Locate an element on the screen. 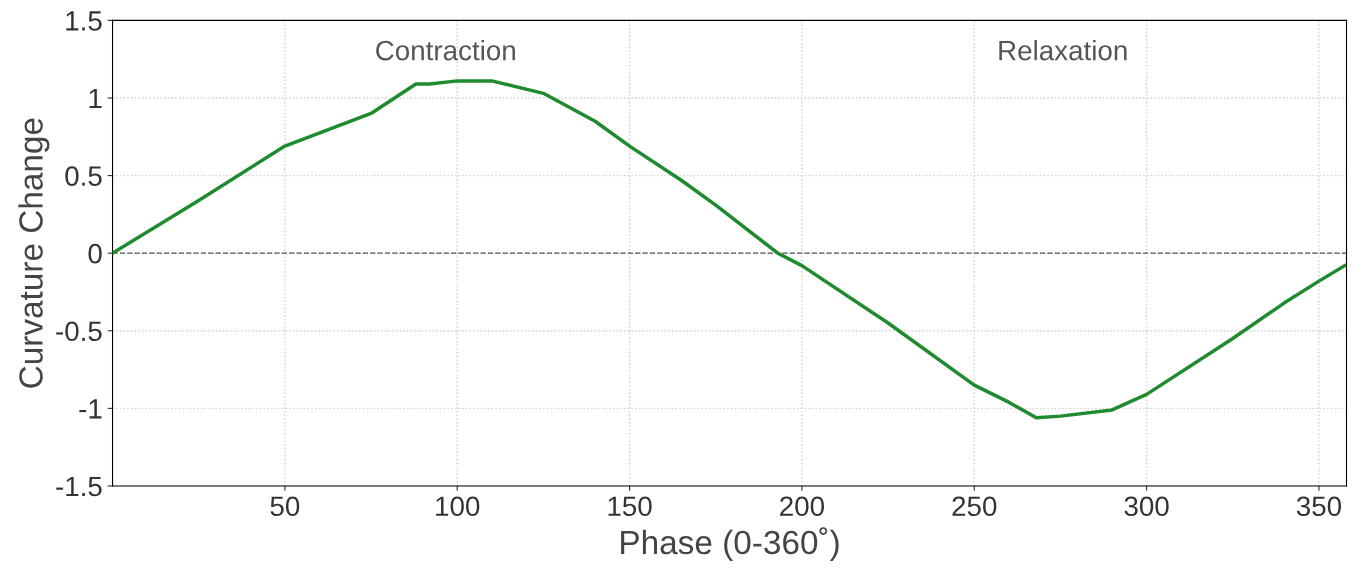 The height and width of the screenshot is (582, 1356). y-tick-label: 0.5 is located at coordinates (83, 176).